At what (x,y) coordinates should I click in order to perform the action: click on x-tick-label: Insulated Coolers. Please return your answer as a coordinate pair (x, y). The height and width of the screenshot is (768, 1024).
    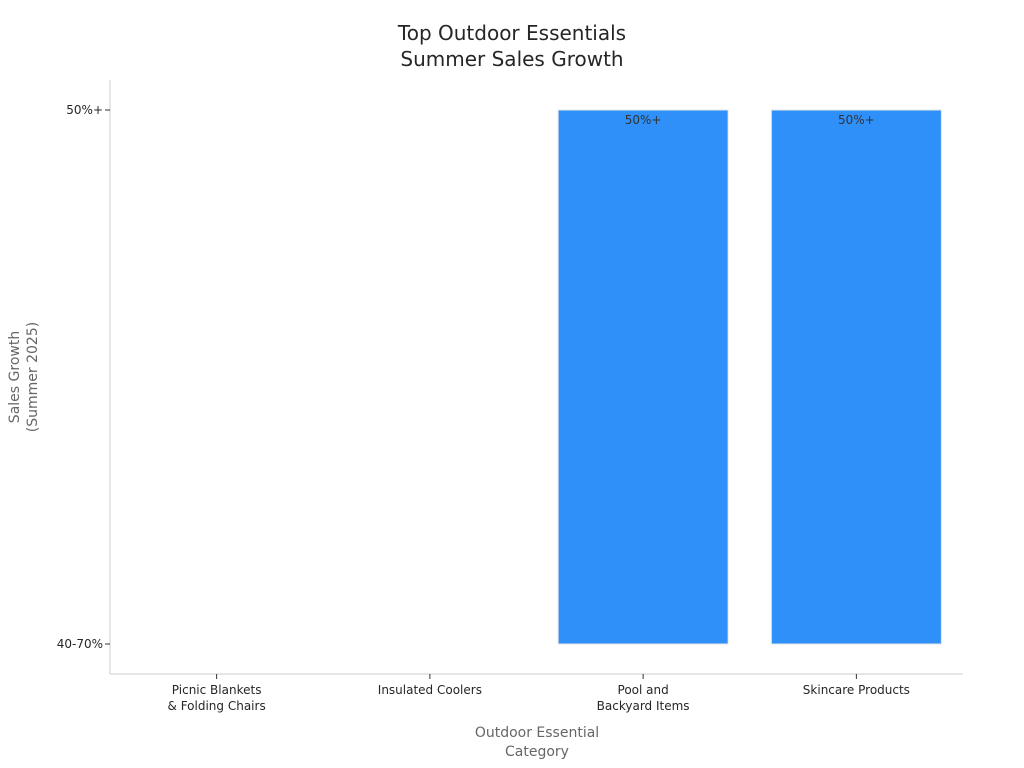
    Looking at the image, I should click on (430, 690).